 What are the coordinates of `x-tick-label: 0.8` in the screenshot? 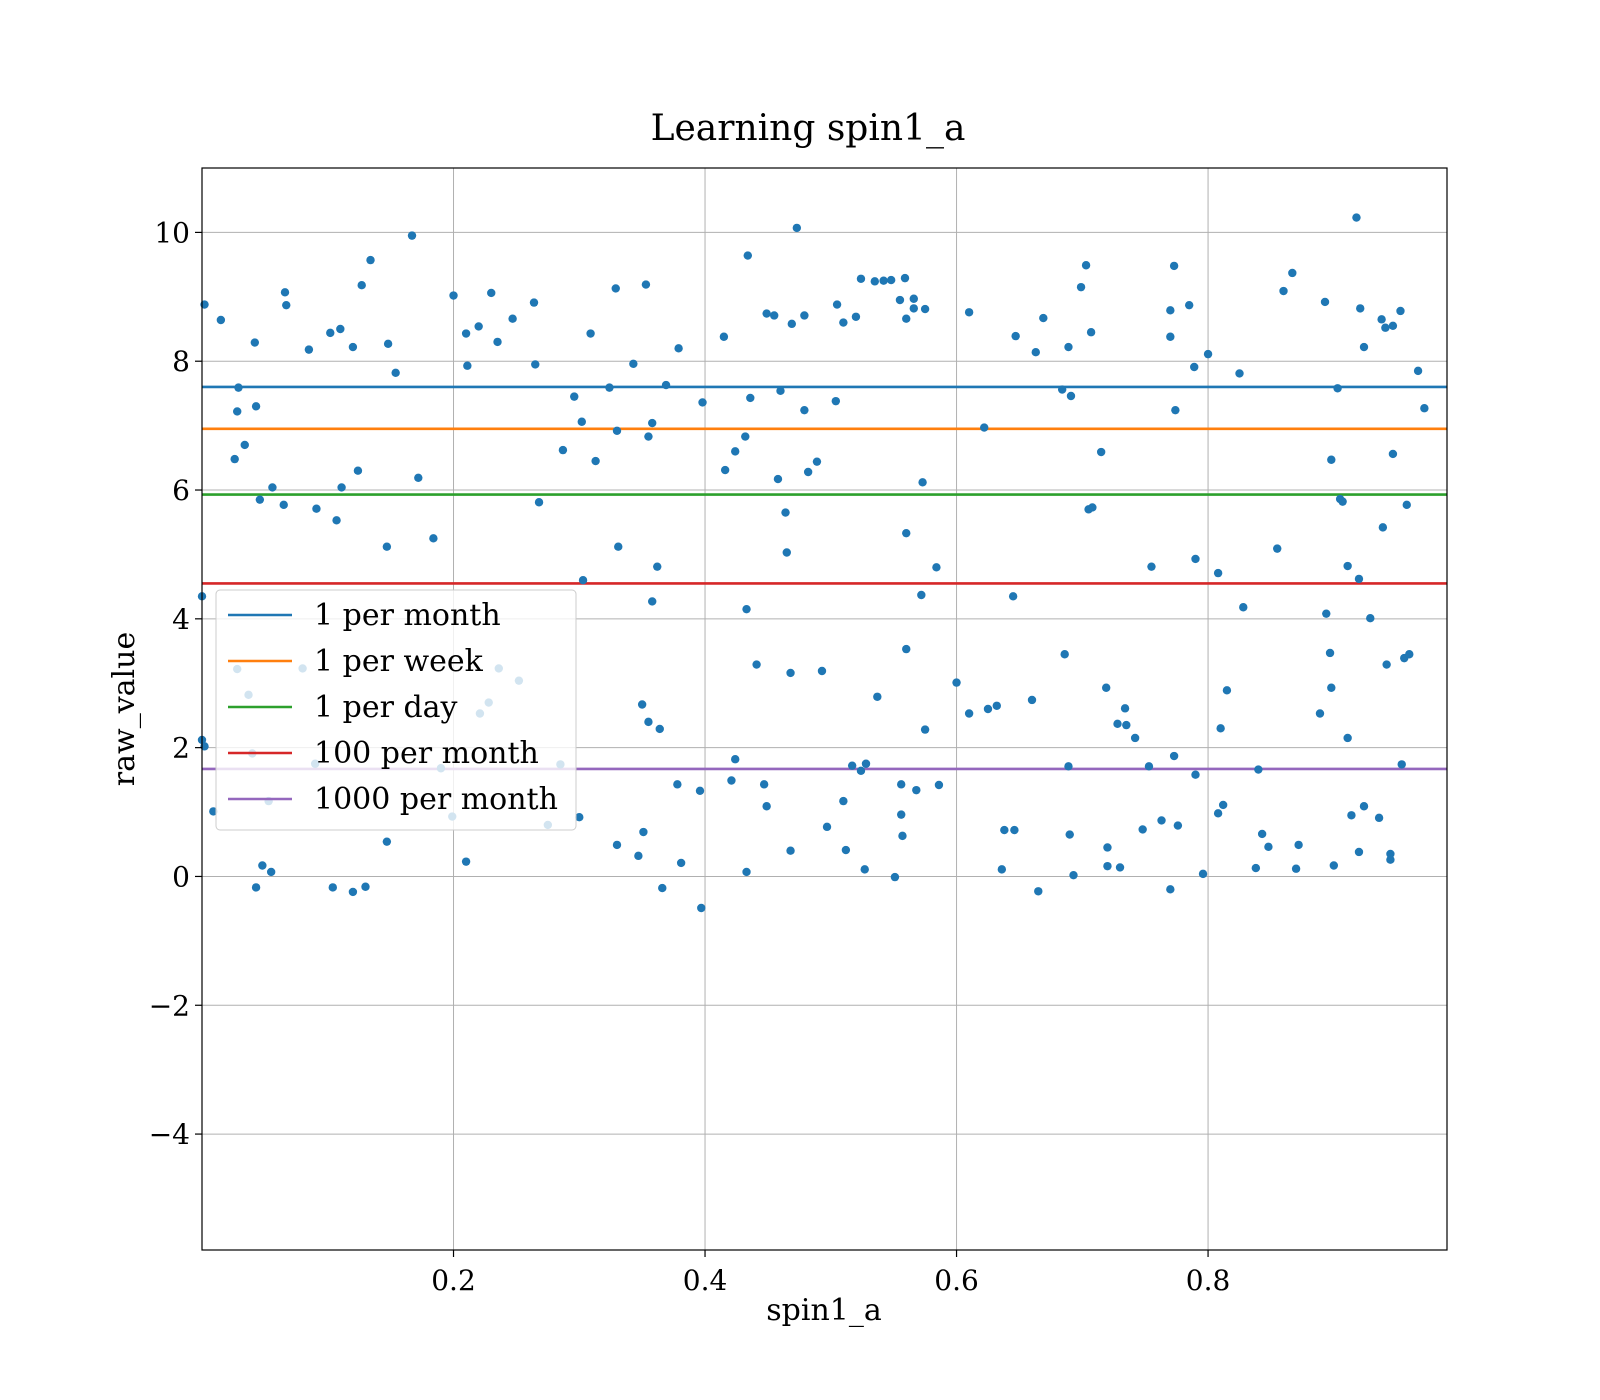 It's located at (1208, 1280).